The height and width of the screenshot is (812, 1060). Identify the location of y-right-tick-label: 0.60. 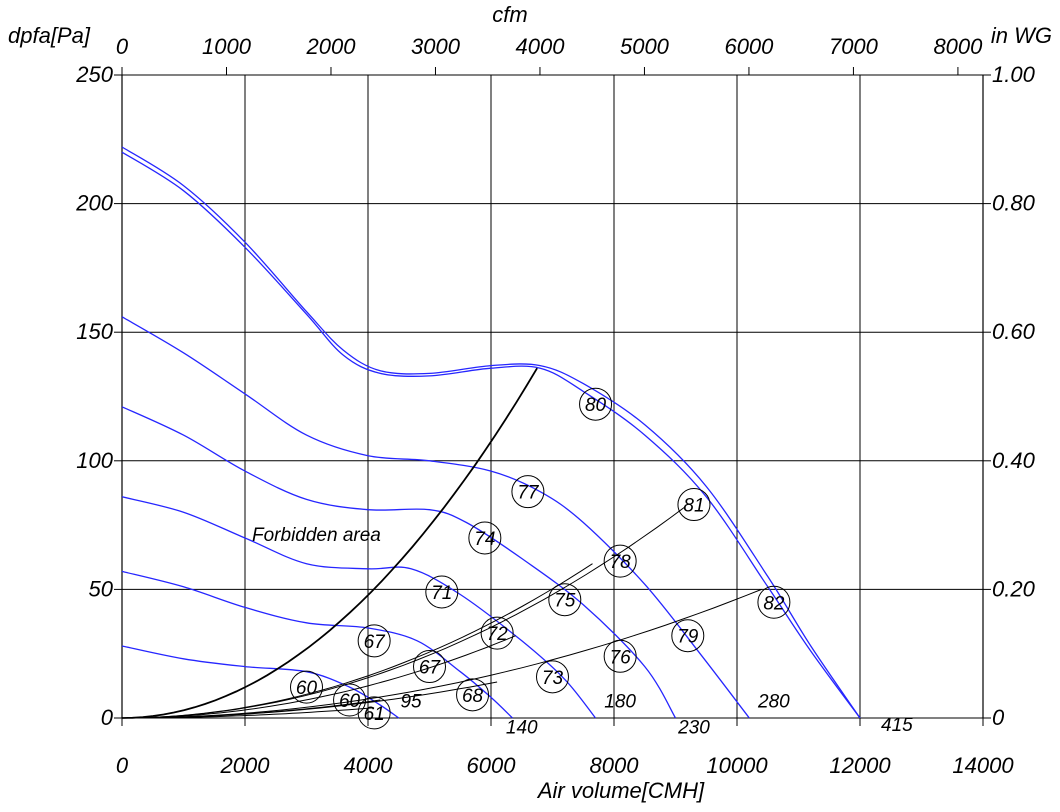
(1014, 331).